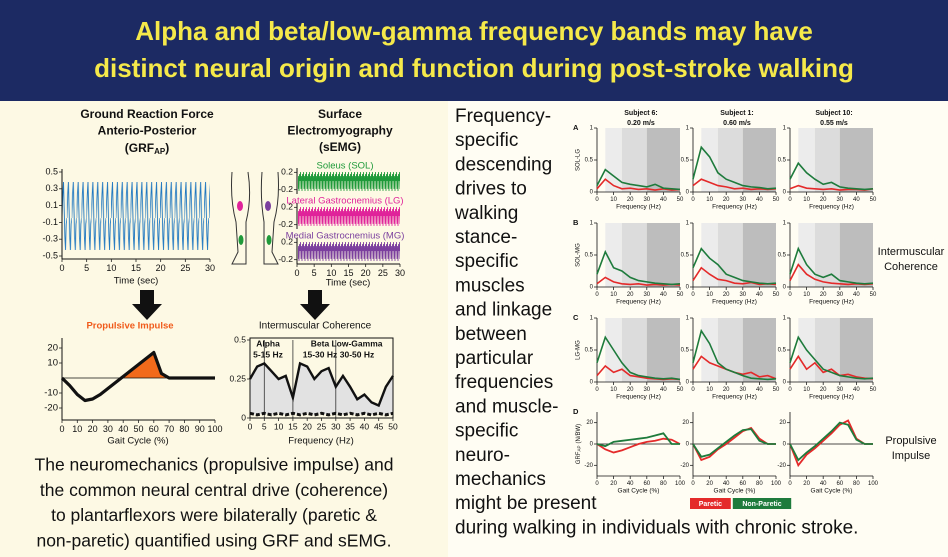 This screenshot has width=948, height=557. I want to click on grf-title: Anterio-Posterior, so click(147, 131).